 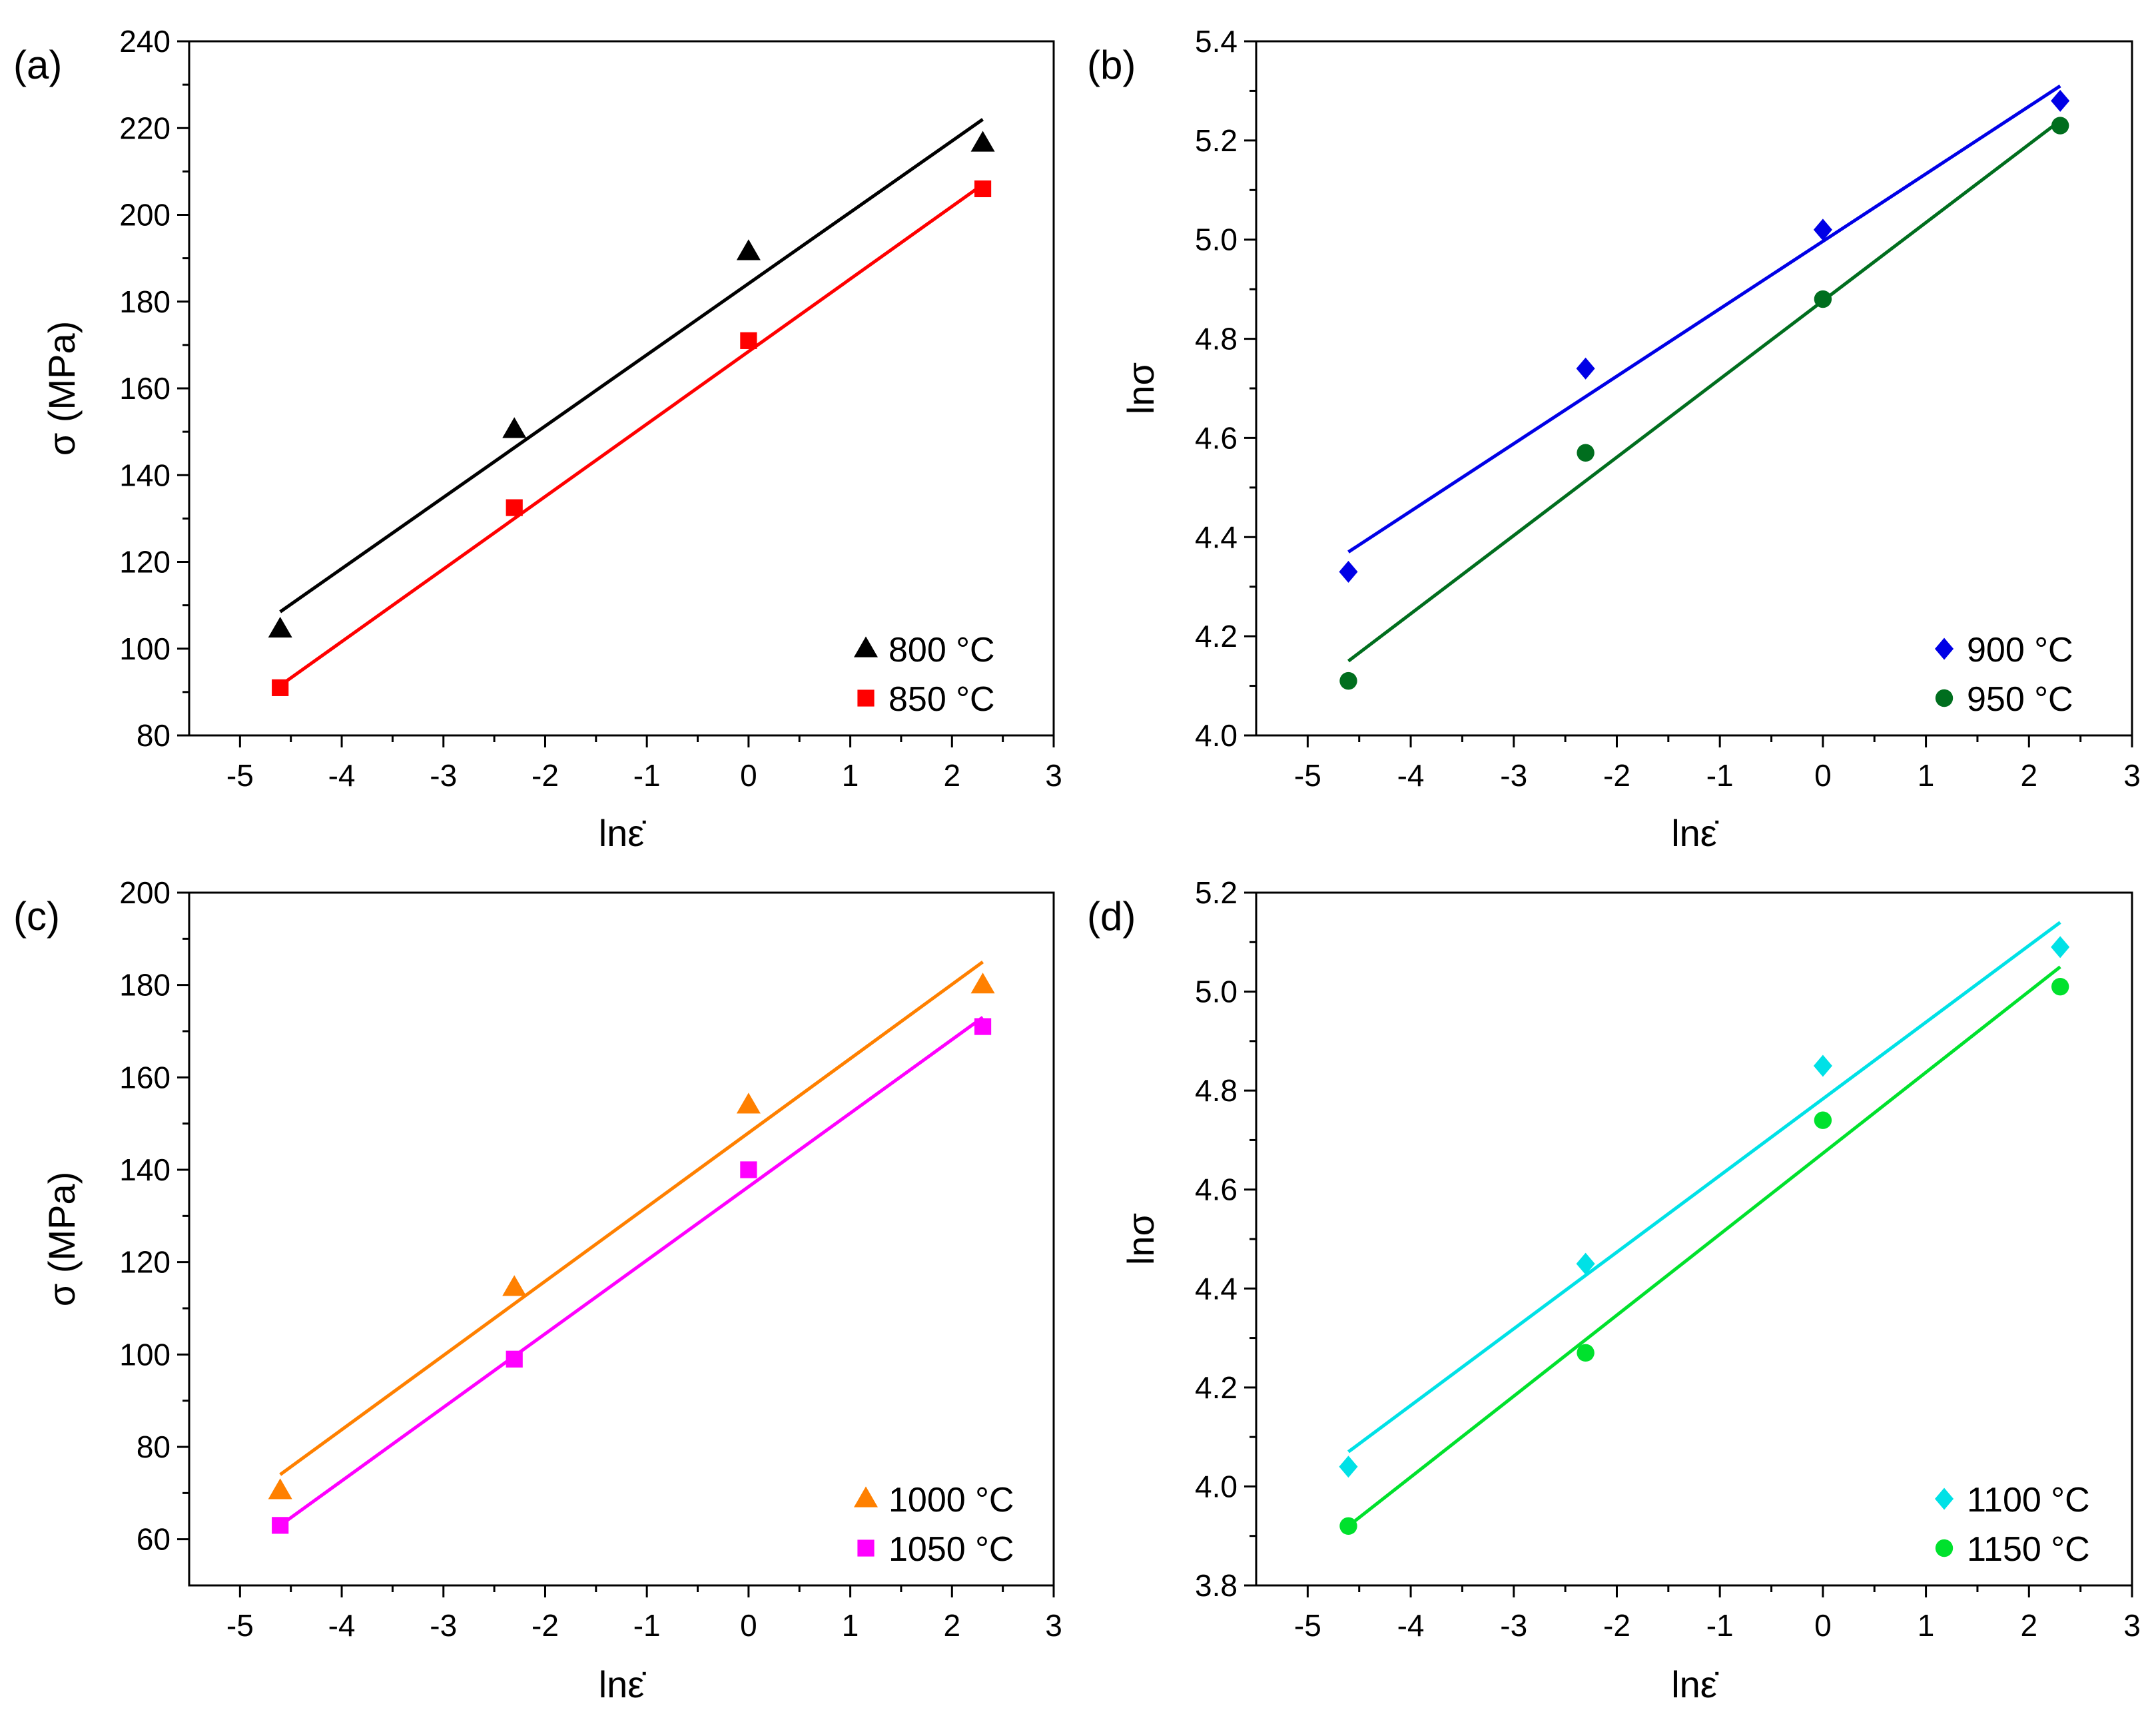 I want to click on legend-label: 950 °C, so click(x=2020, y=699).